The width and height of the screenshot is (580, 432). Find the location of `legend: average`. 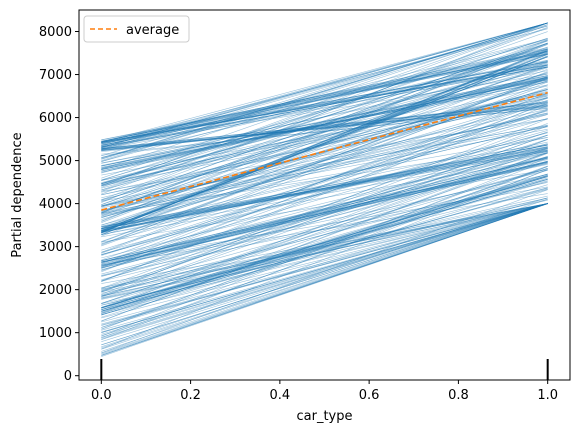

legend: average is located at coordinates (136, 29).